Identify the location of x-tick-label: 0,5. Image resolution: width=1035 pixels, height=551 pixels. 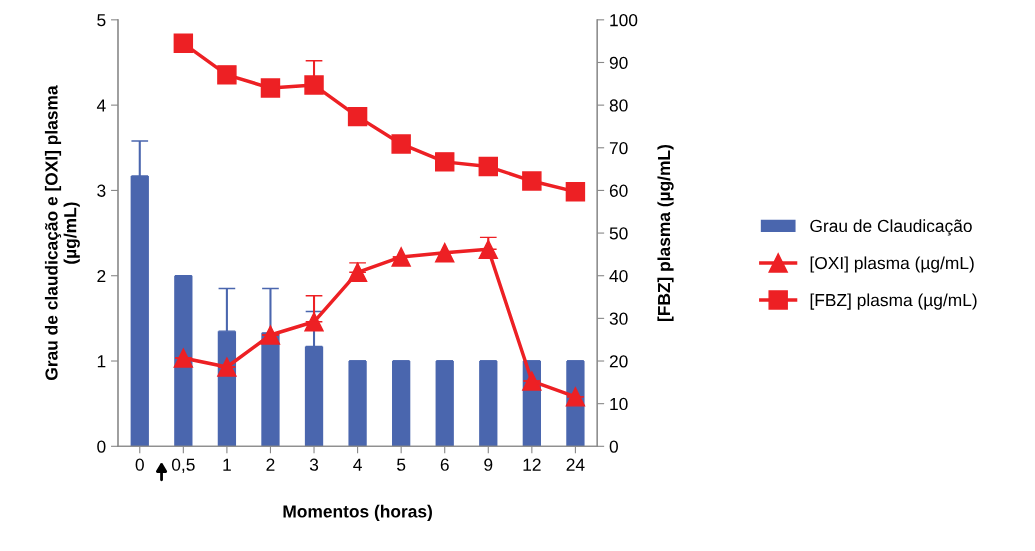
(183, 465).